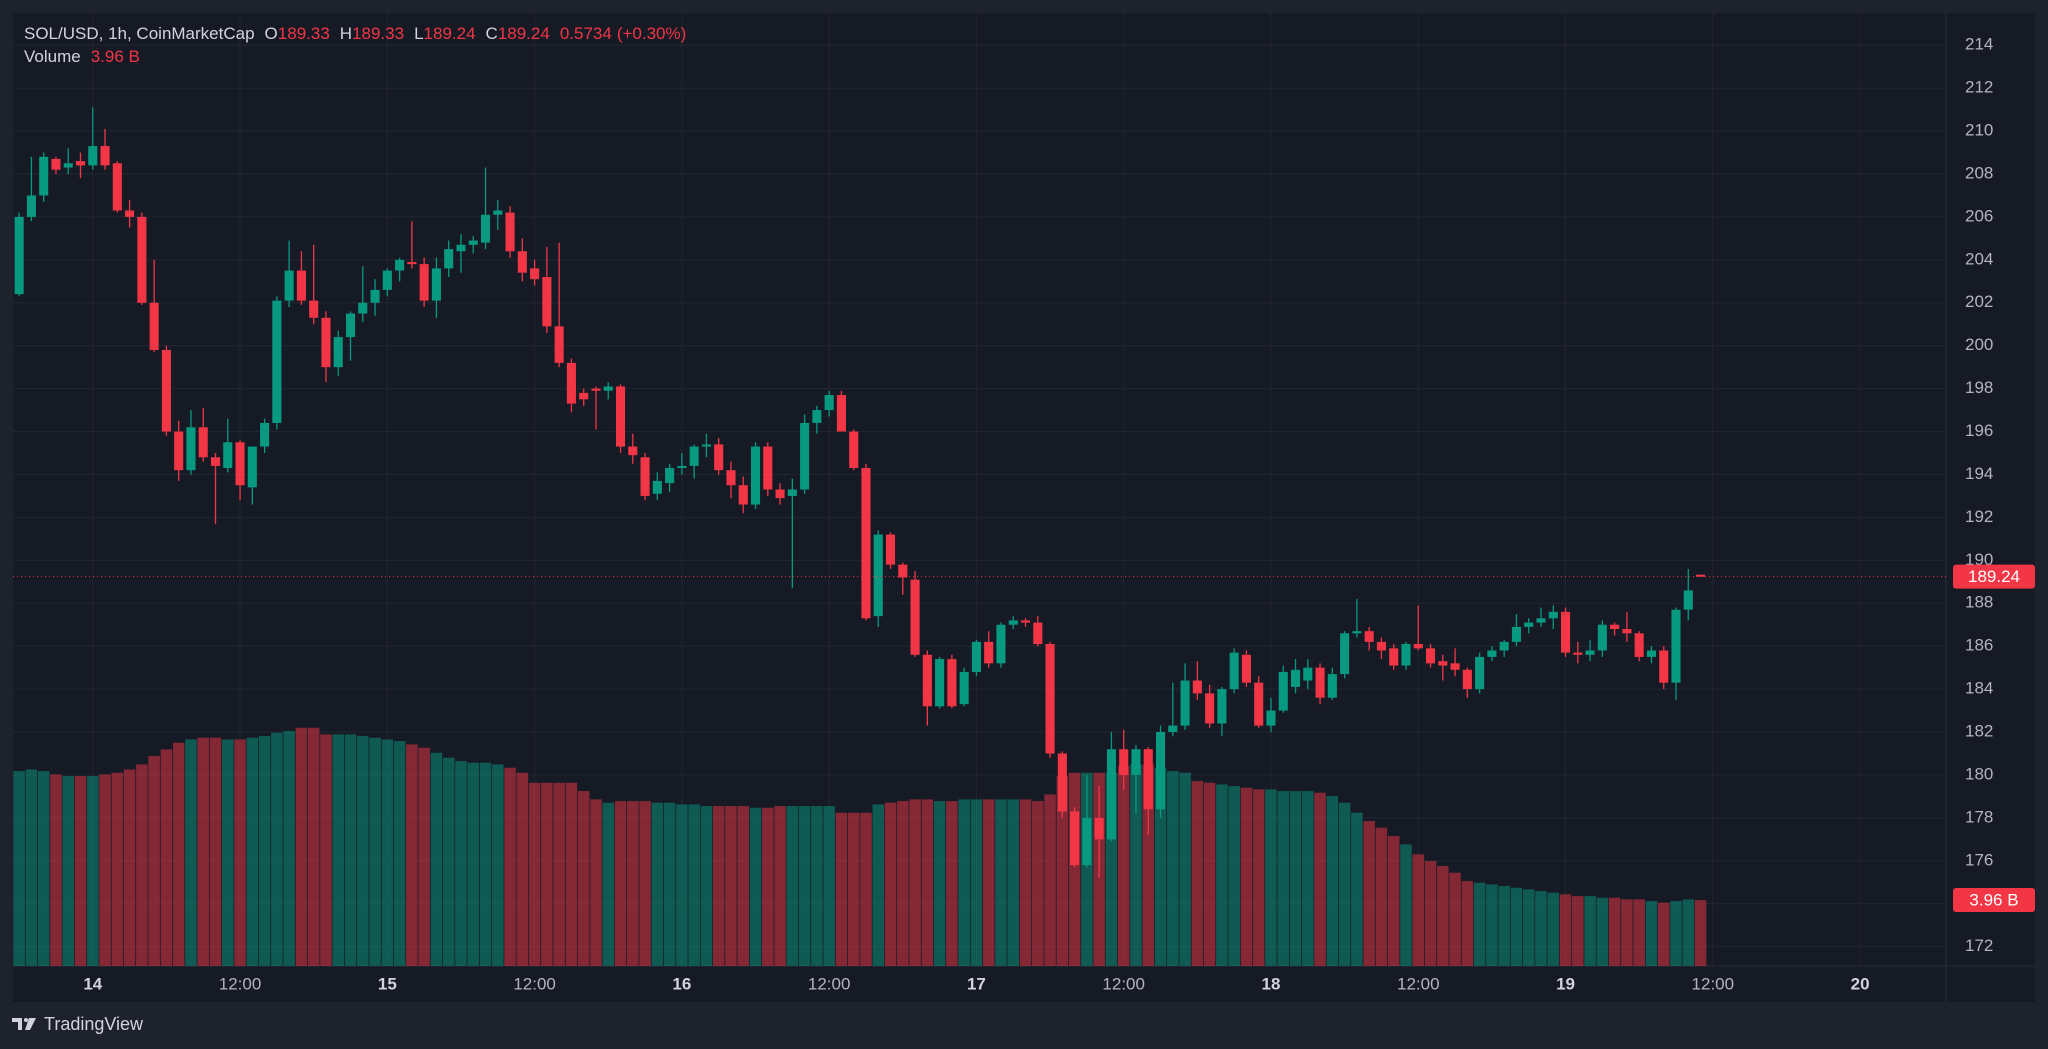  I want to click on y-tick-label: 200, so click(1979, 344).